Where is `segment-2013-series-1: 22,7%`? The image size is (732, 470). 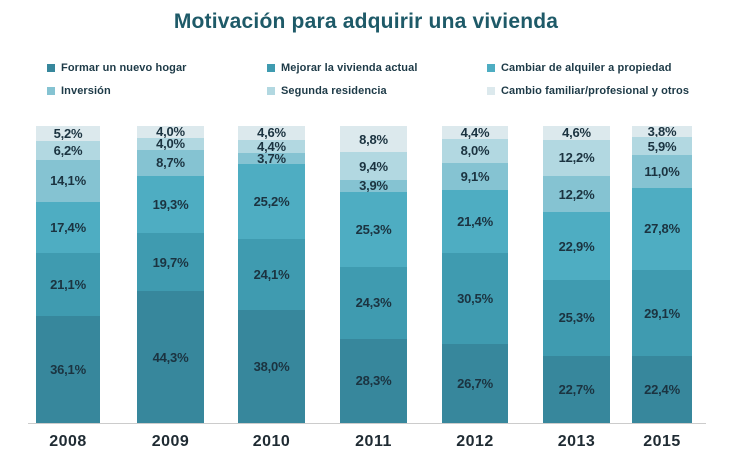
segment-2013-series-1: 22,7% is located at coordinates (576, 389).